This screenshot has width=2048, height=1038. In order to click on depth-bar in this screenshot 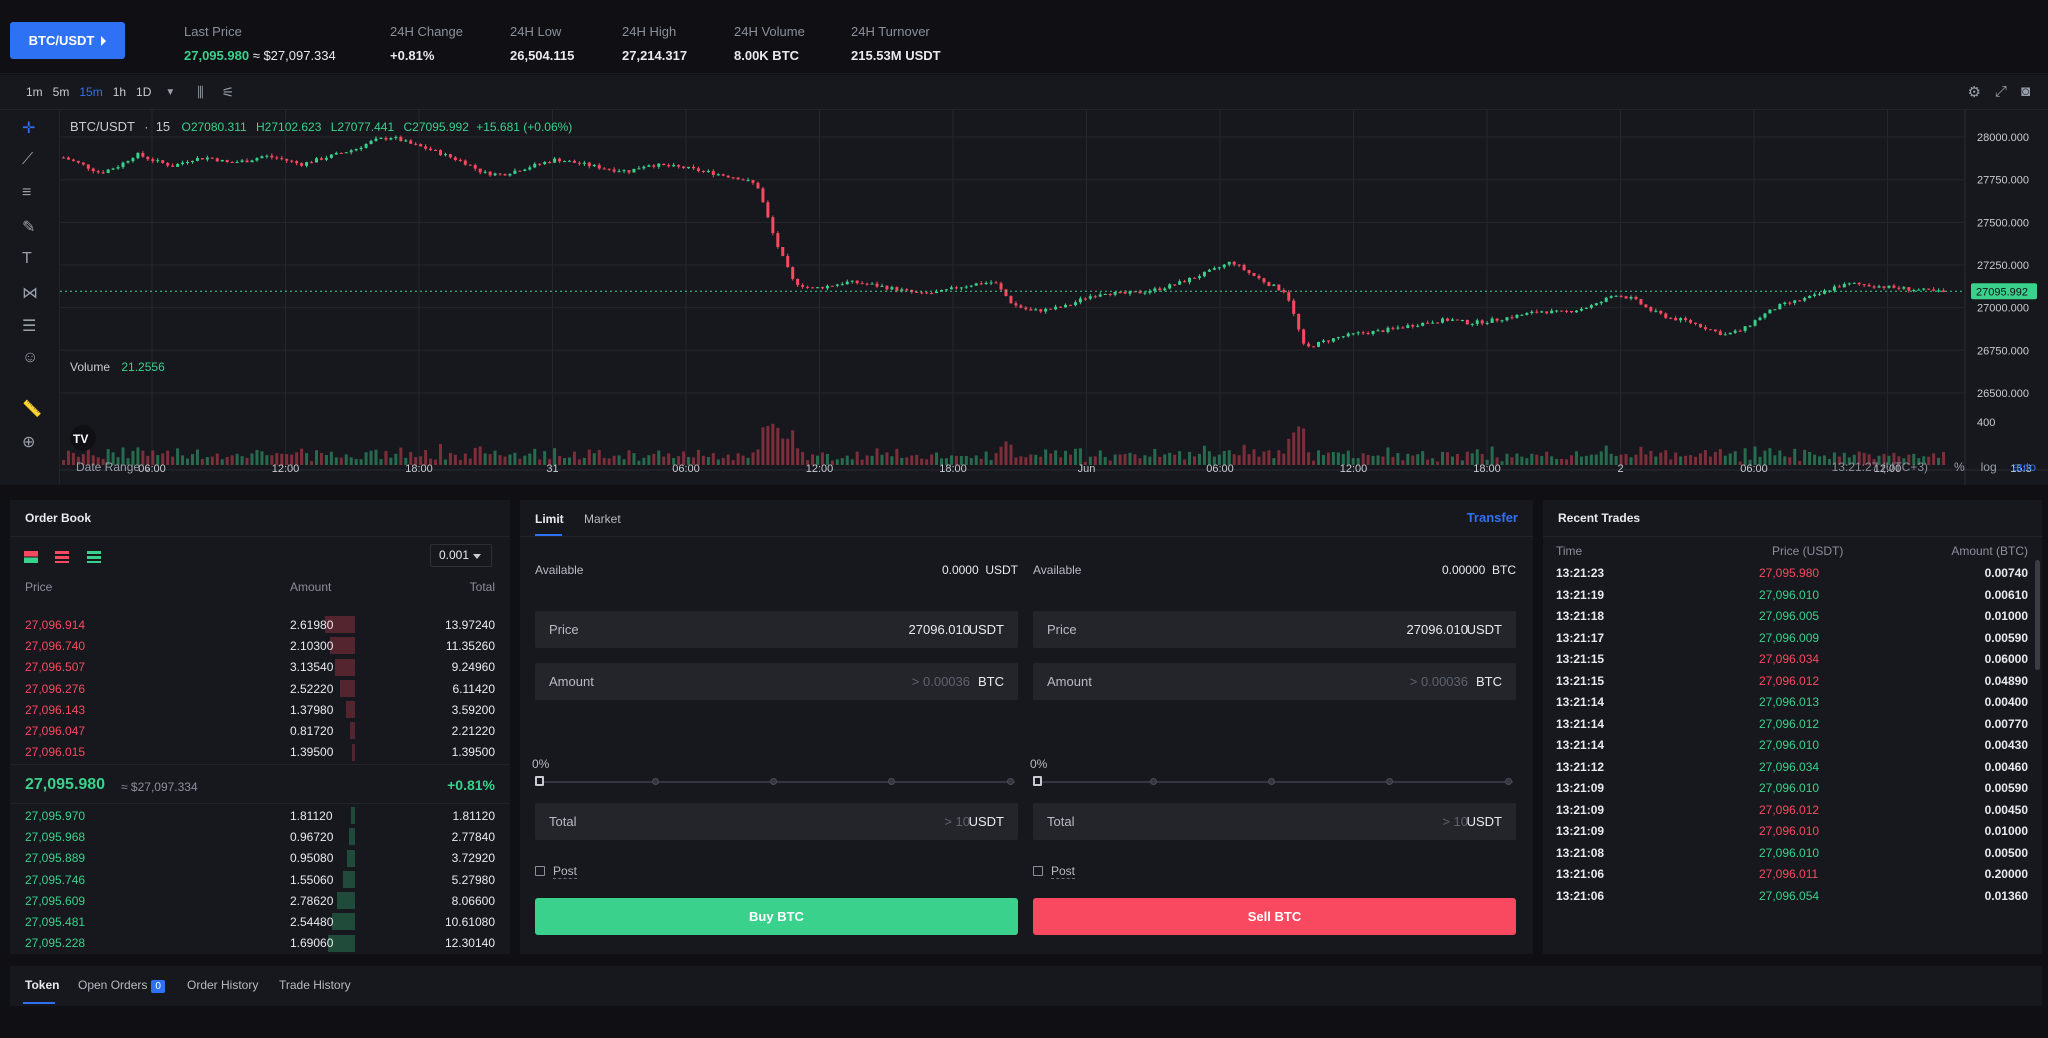, I will do `click(349, 879)`.